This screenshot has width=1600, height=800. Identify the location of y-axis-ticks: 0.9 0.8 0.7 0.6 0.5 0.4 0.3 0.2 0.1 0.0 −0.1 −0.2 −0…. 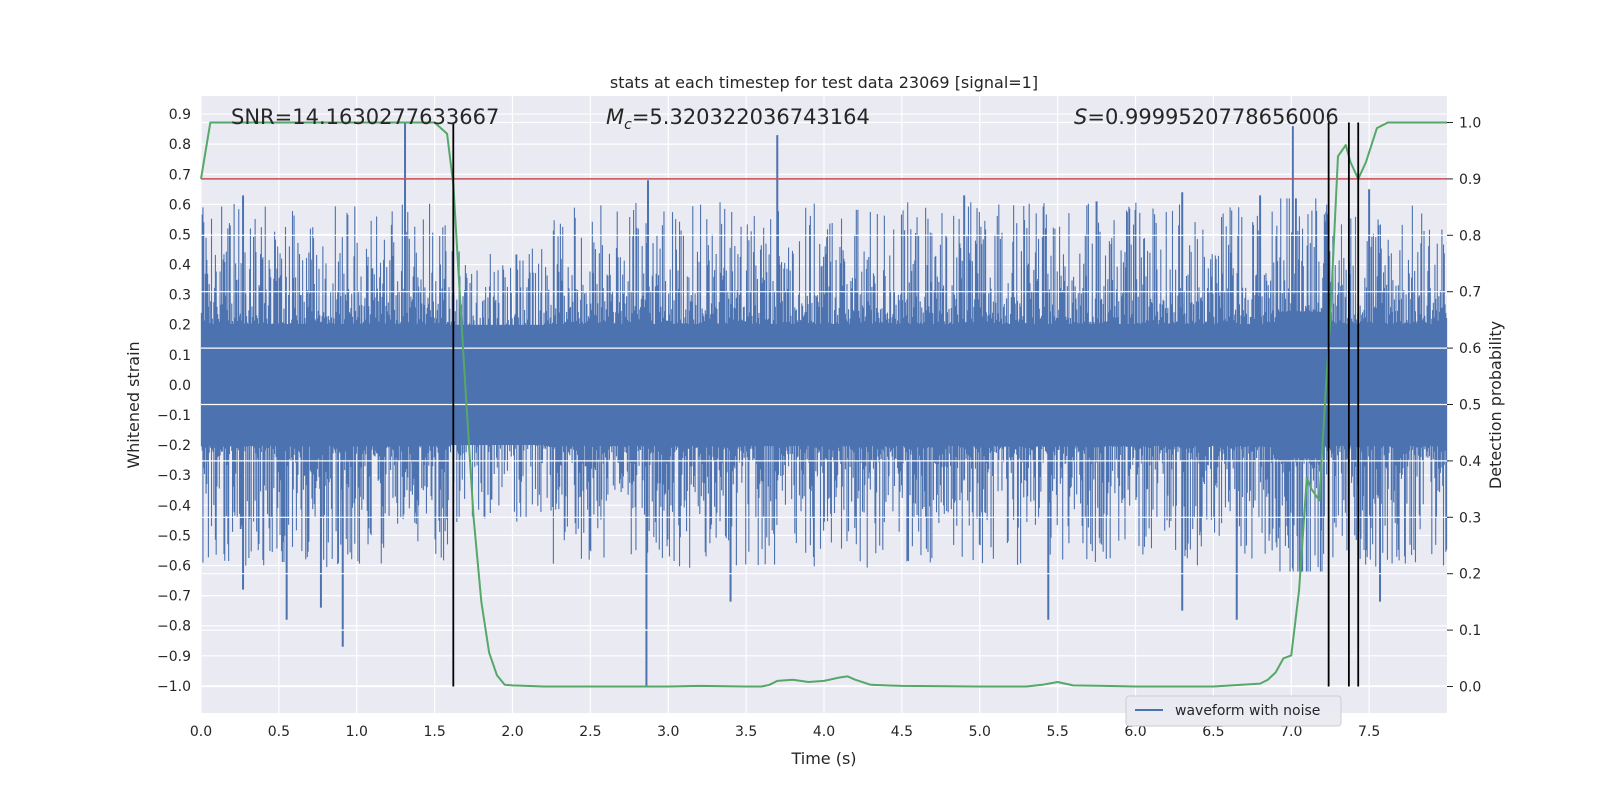
(174, 401).